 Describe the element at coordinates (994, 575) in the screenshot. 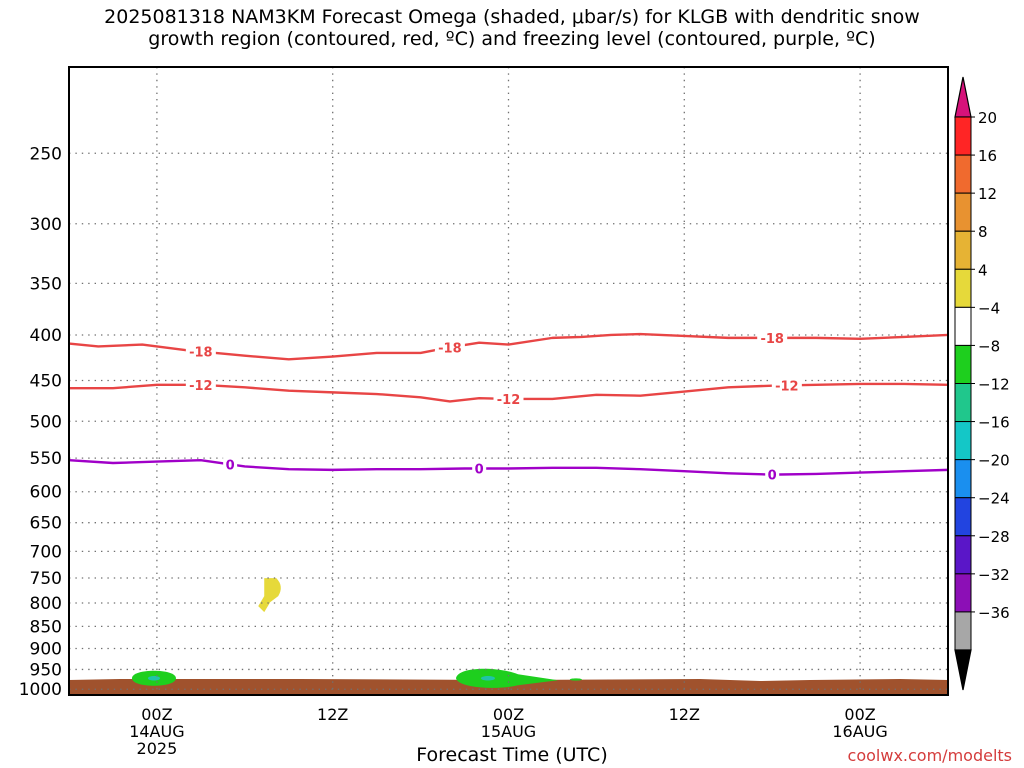

I see `colorbar-label: −32` at that location.